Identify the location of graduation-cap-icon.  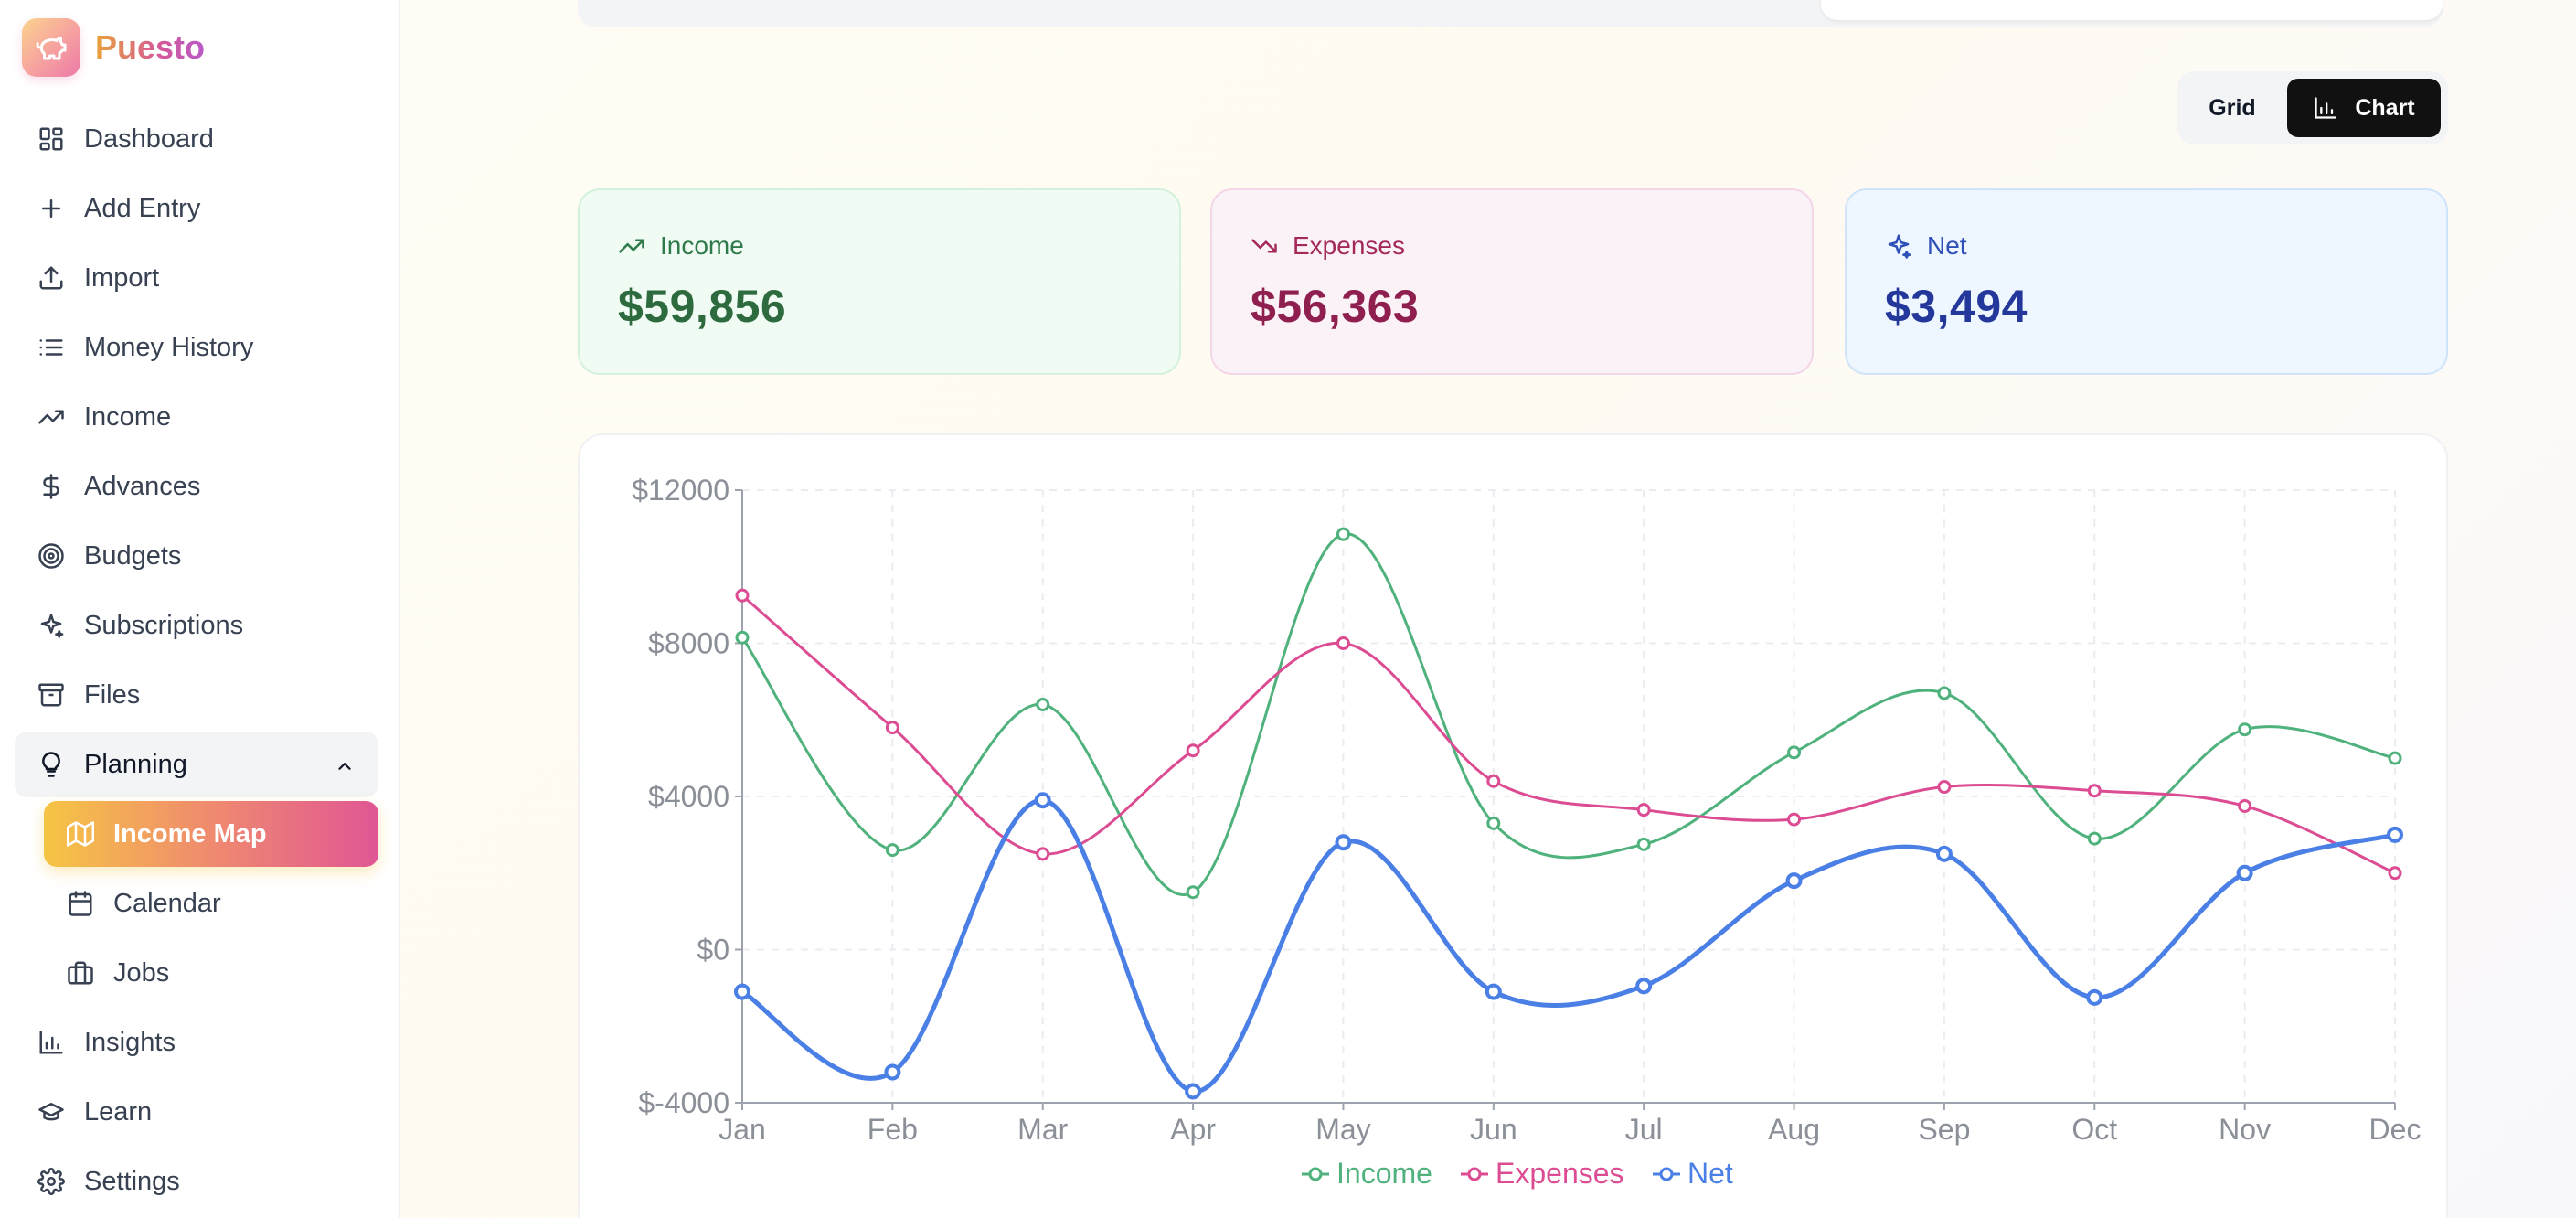
(51, 1112).